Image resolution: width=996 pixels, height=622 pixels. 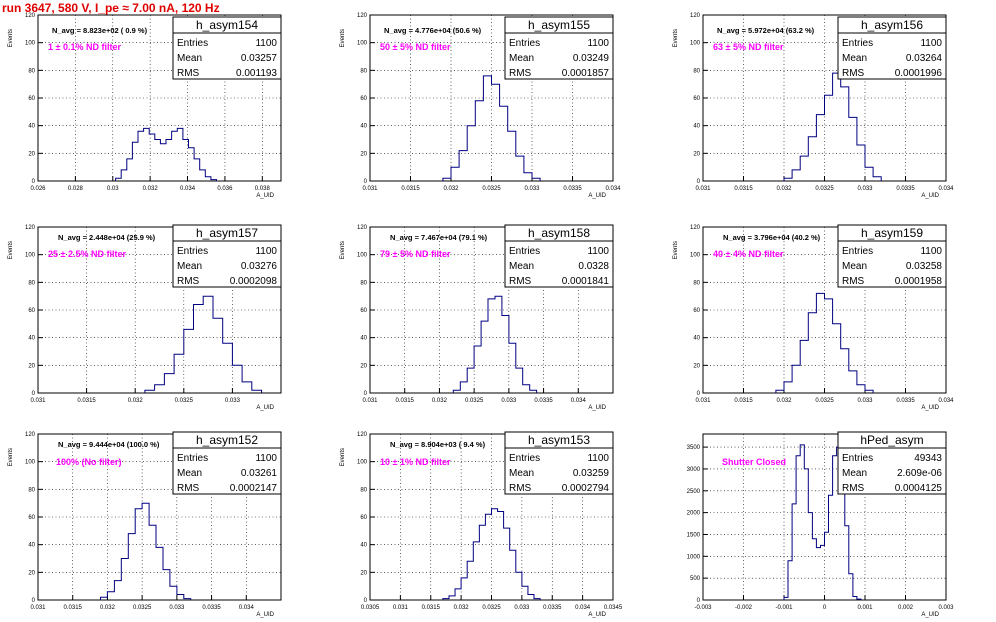 I want to click on stats-value: 0.03264, so click(x=924, y=58).